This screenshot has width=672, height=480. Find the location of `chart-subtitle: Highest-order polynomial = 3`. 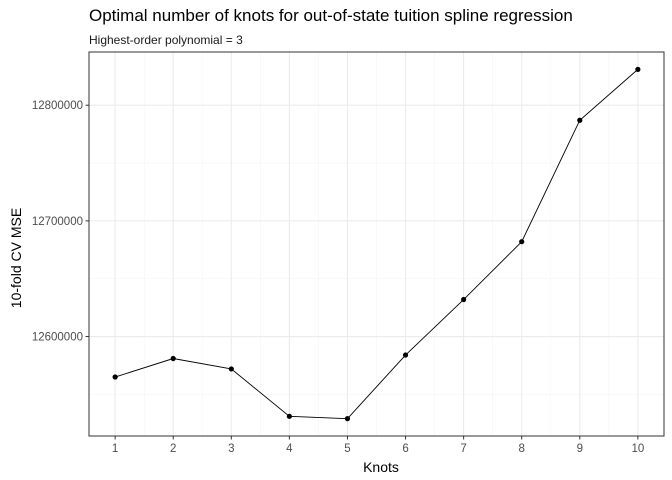

chart-subtitle: Highest-order polynomial = 3 is located at coordinates (166, 40).